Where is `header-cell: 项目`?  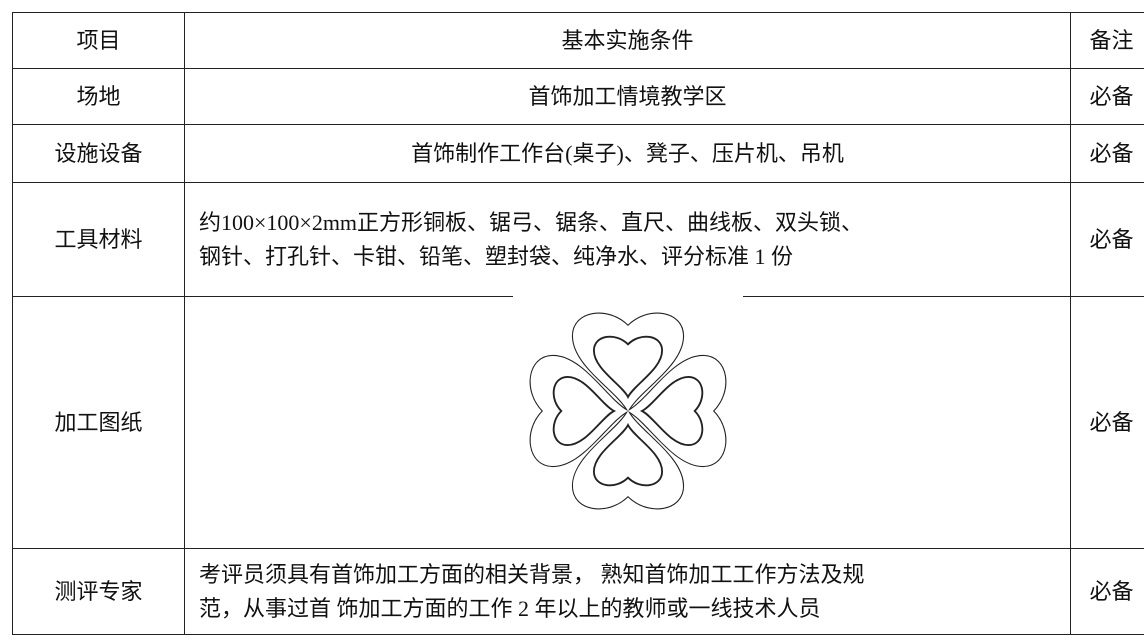 header-cell: 项目 is located at coordinates (99, 41).